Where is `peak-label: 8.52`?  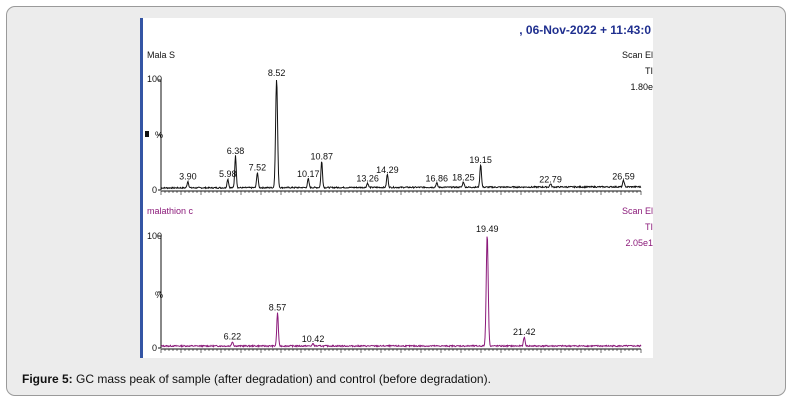 peak-label: 8.52 is located at coordinates (277, 73).